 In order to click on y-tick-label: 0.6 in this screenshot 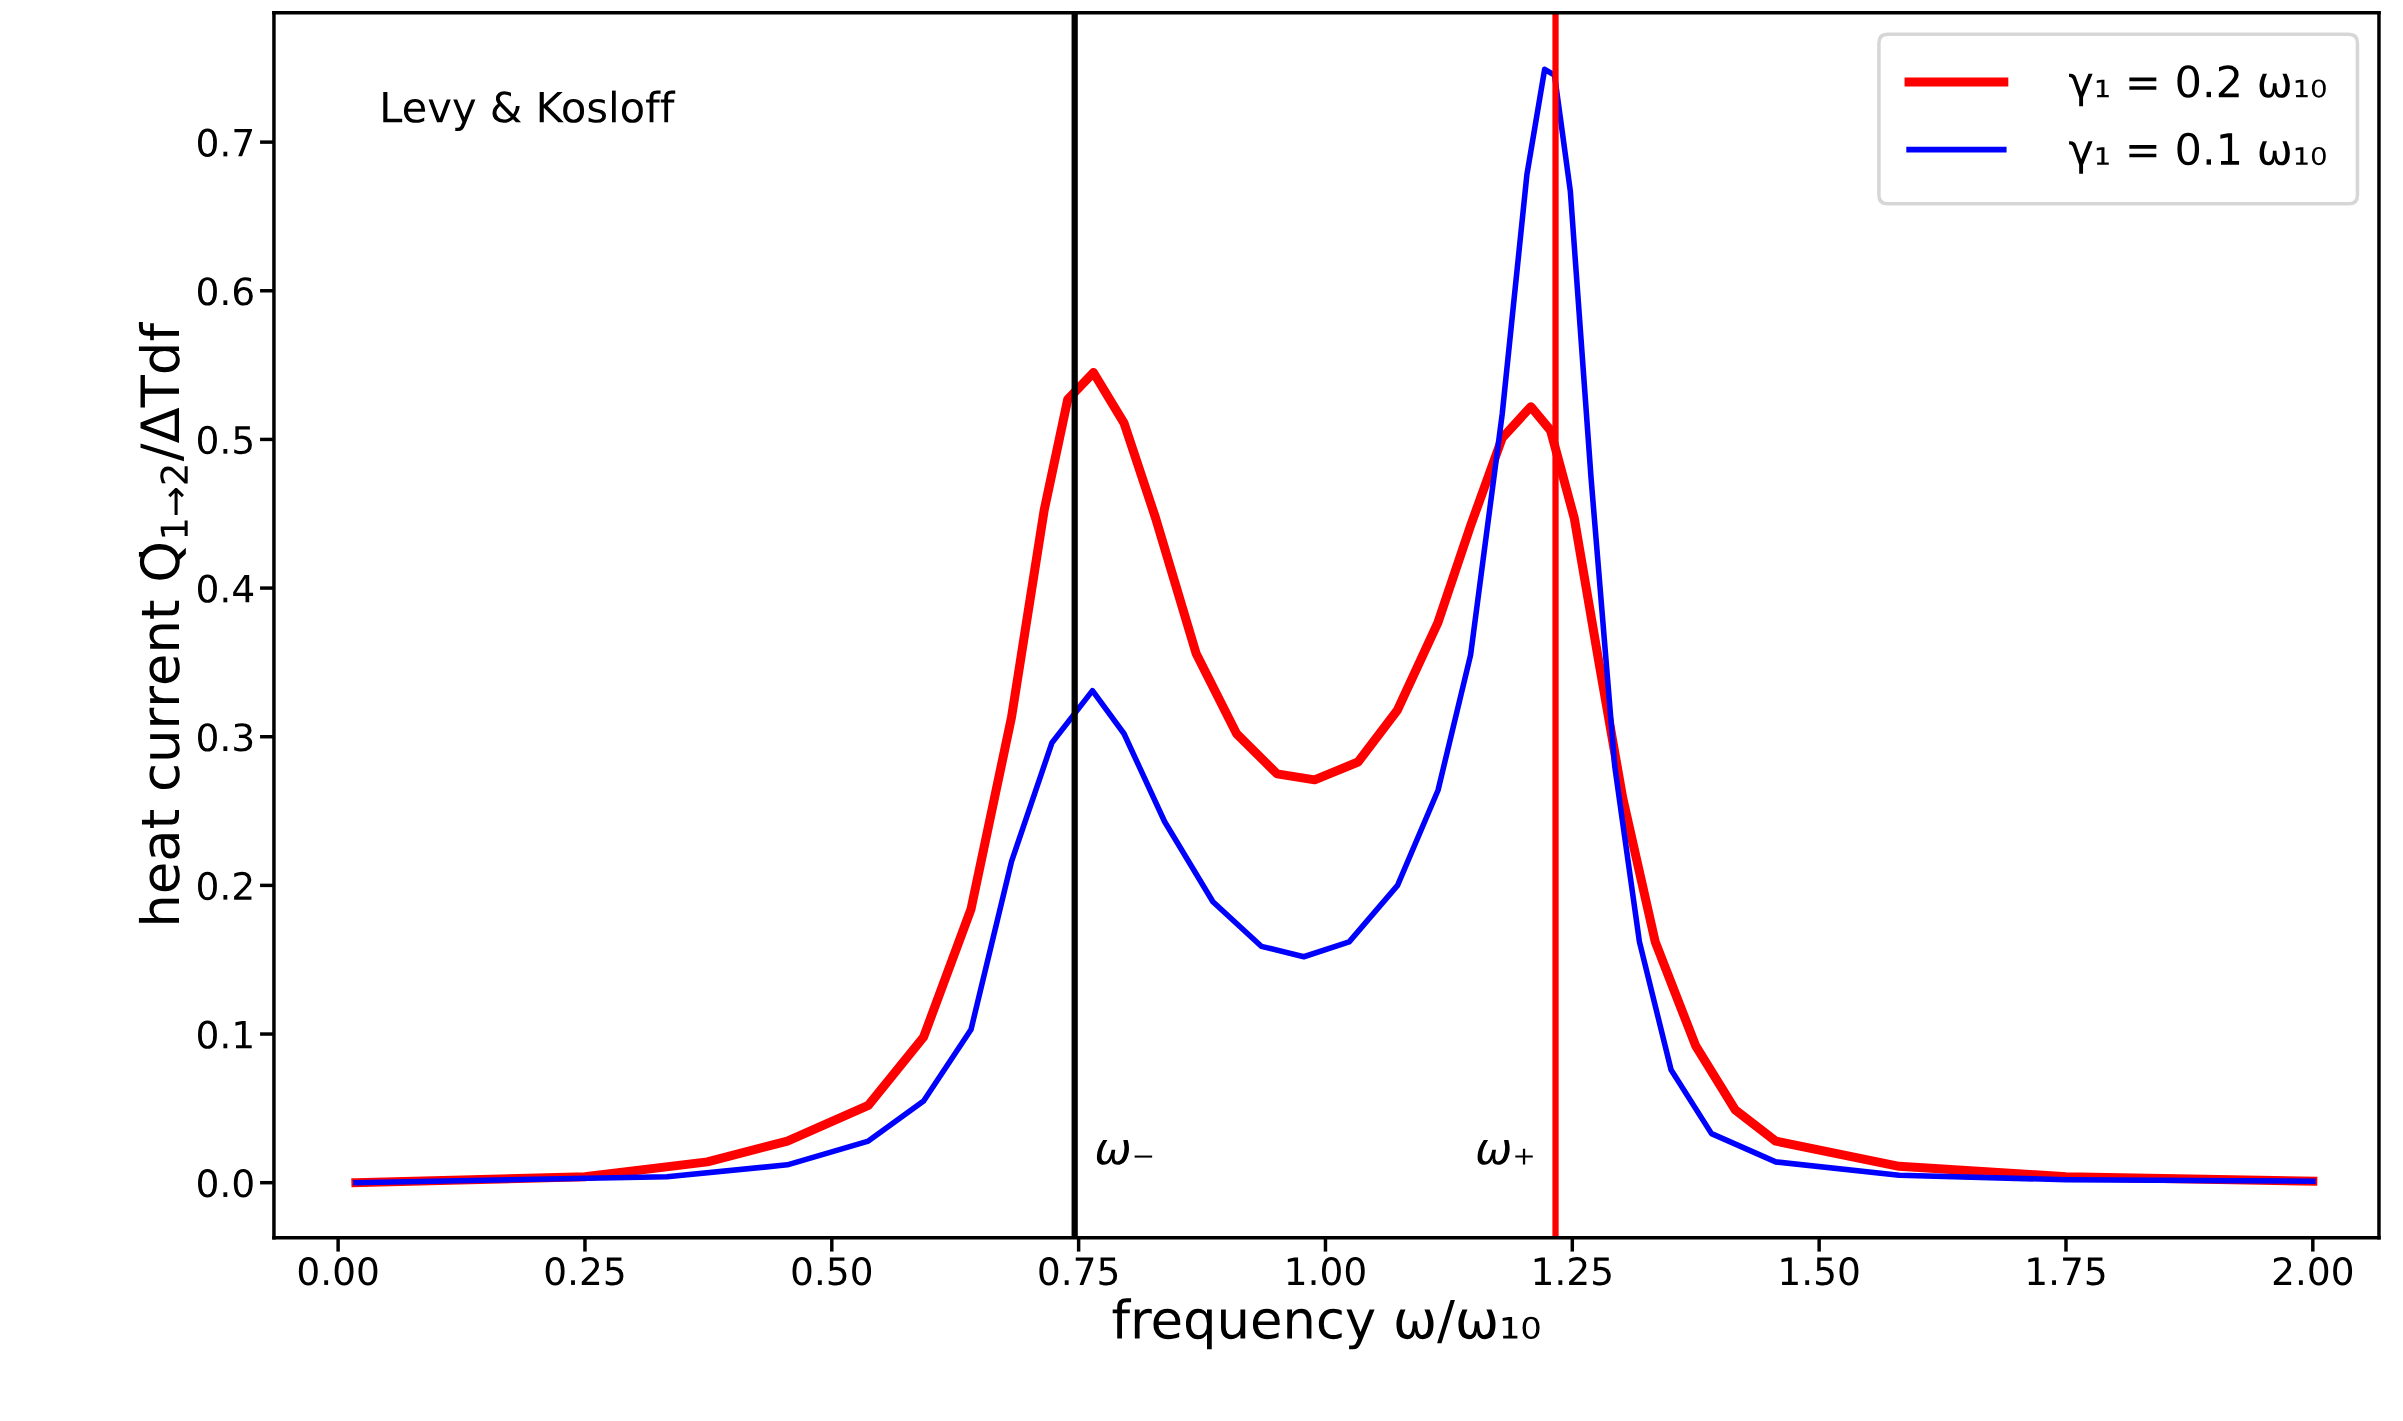, I will do `click(225, 291)`.